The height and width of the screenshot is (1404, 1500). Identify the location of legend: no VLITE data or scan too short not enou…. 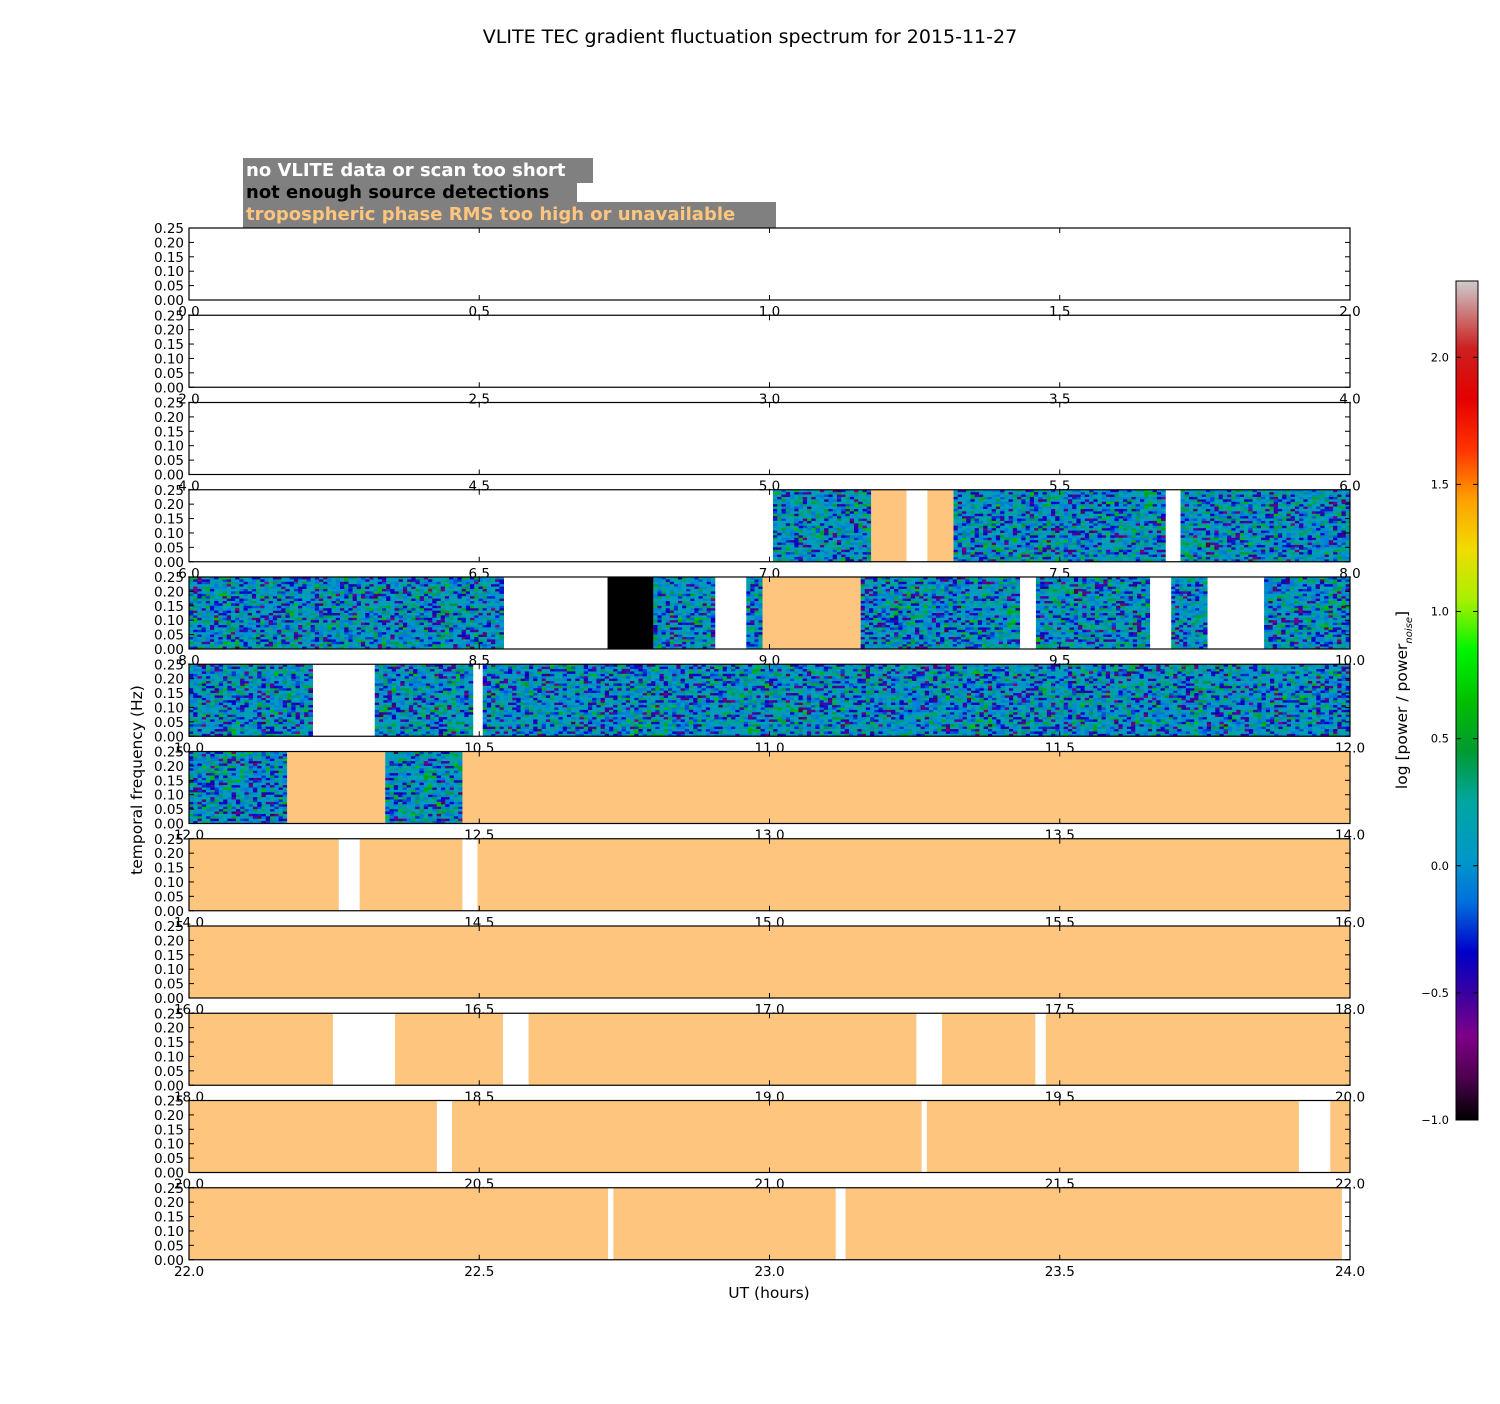
(509, 193).